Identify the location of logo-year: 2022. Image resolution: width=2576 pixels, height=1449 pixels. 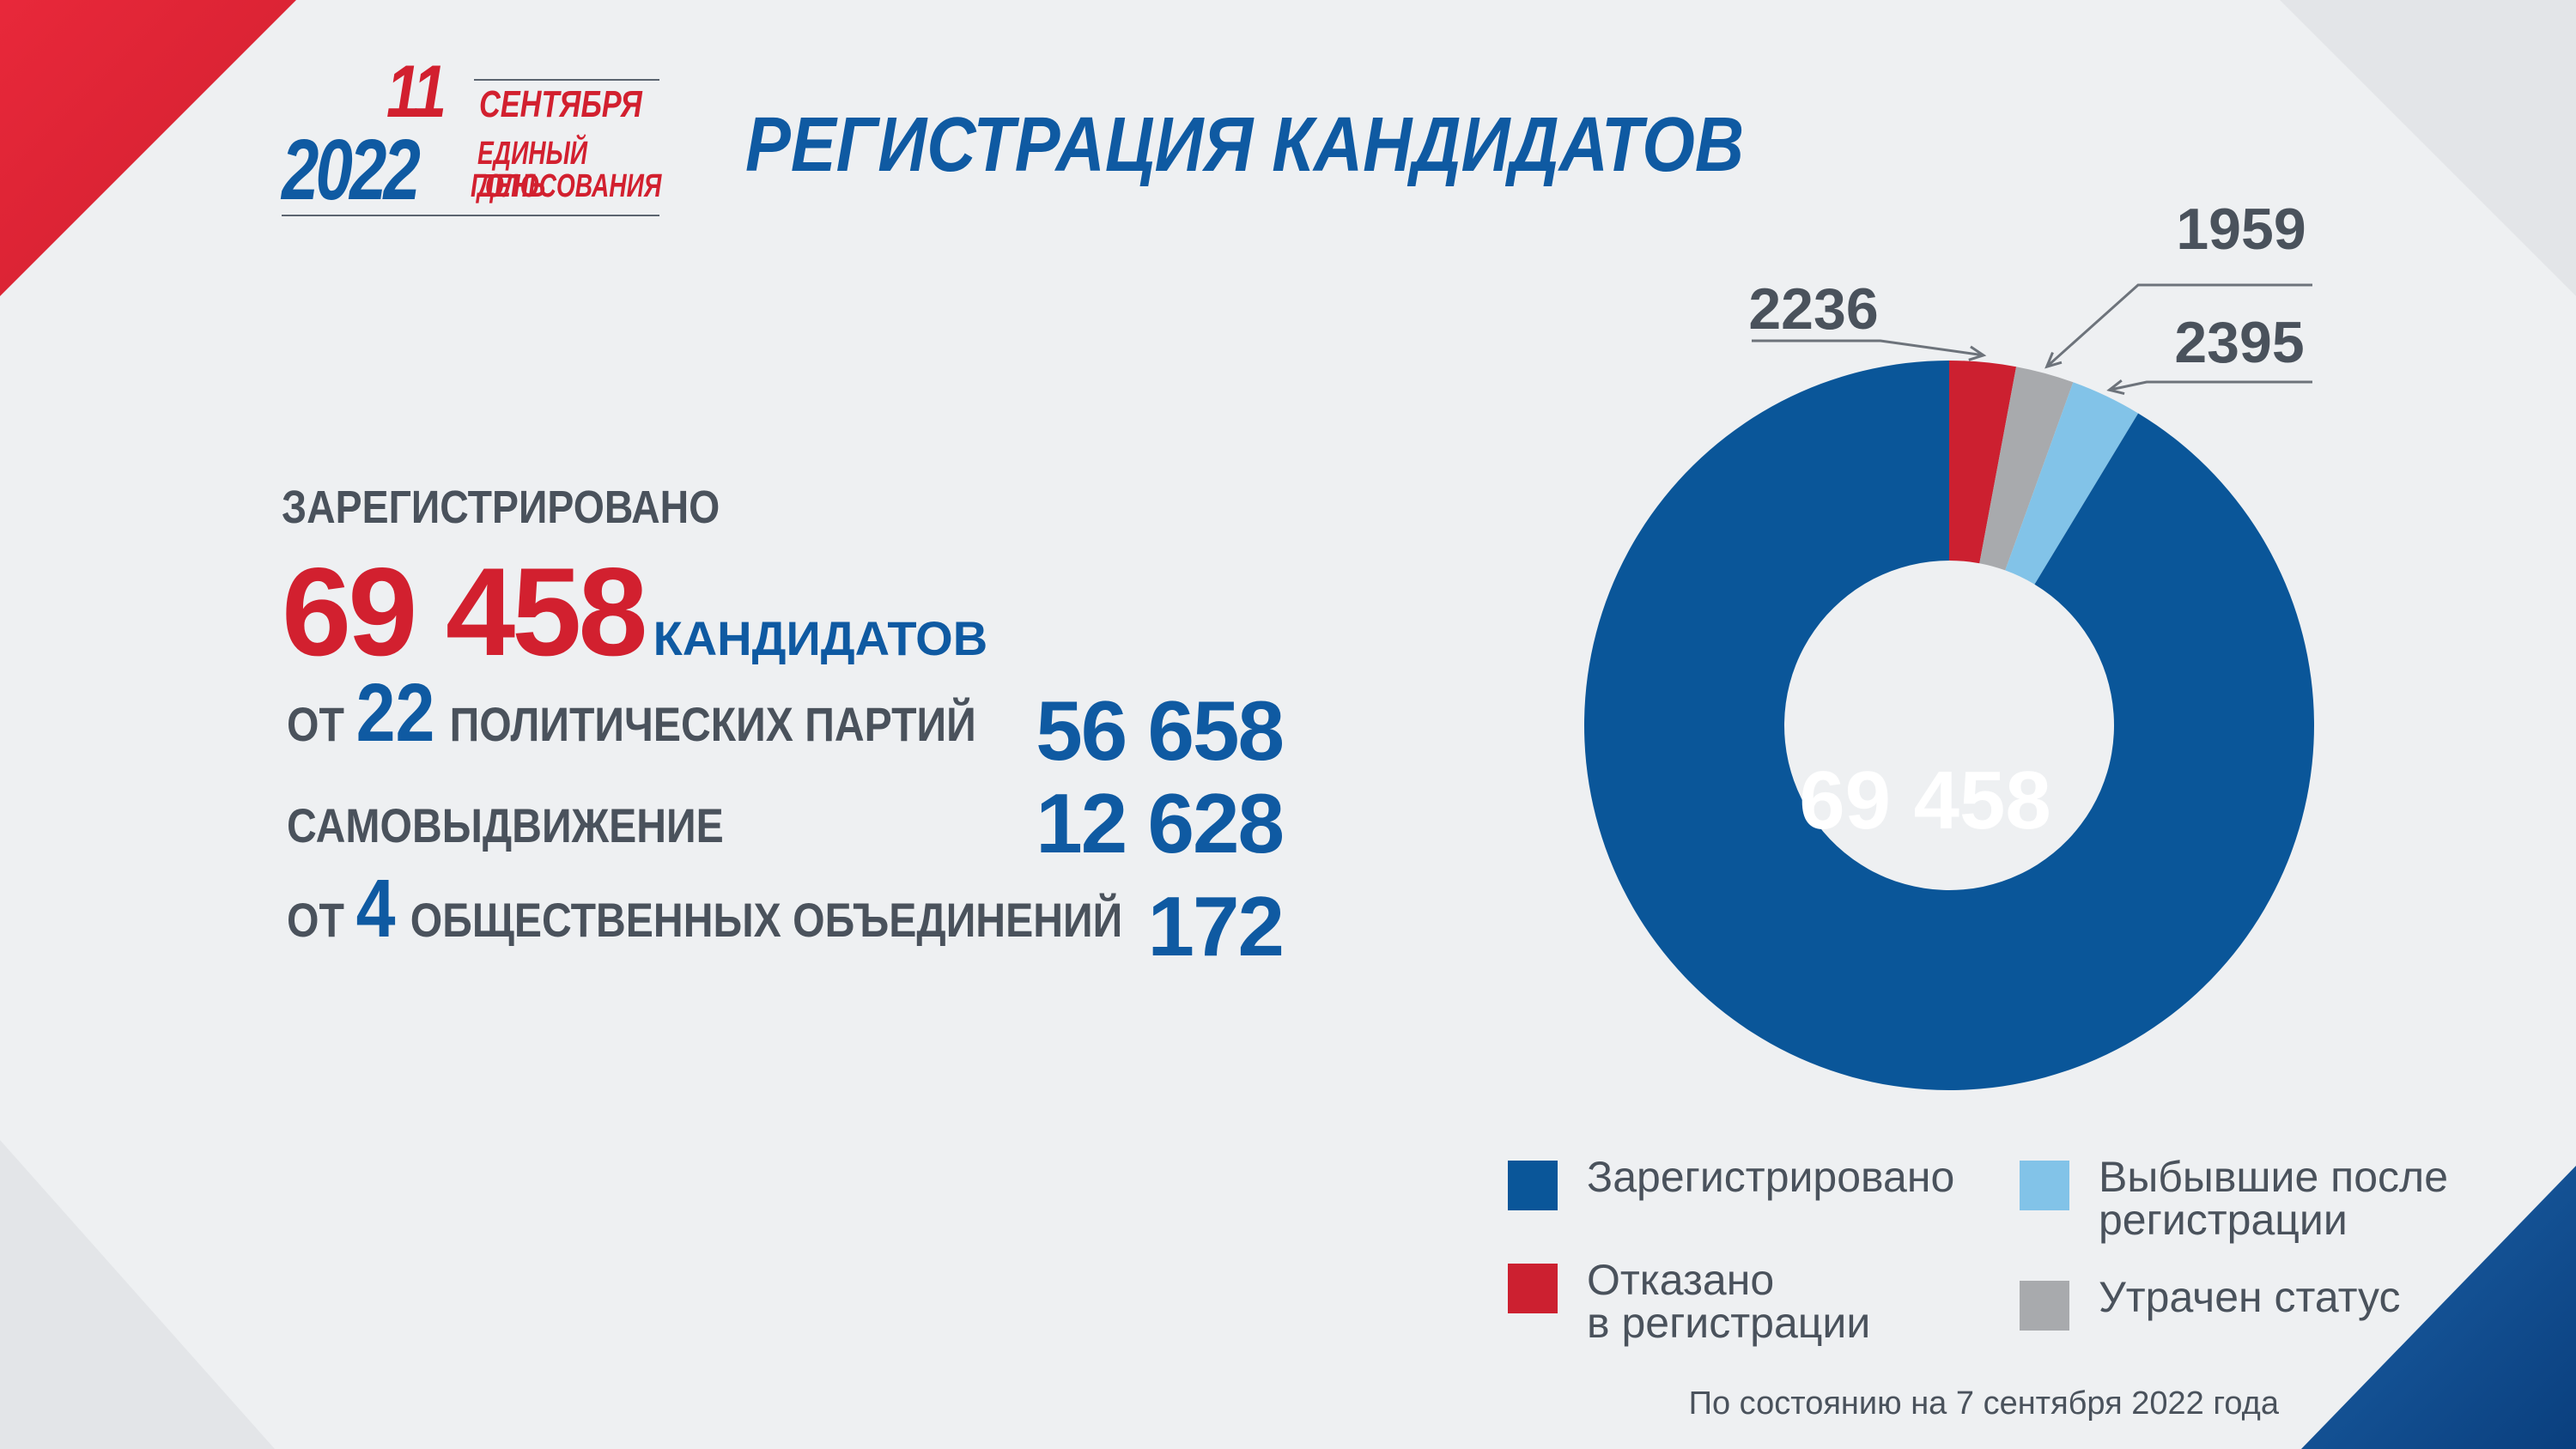
(351, 170).